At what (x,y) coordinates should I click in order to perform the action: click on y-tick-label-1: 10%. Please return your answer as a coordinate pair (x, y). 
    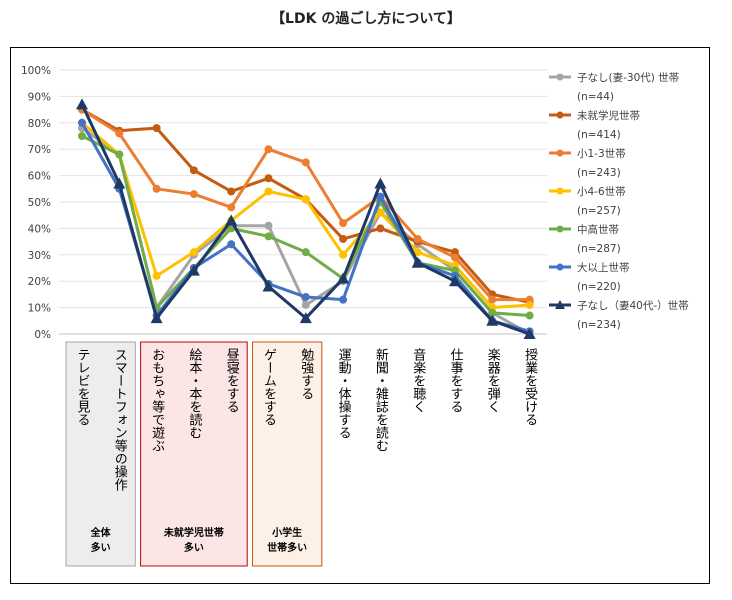
    Looking at the image, I should click on (39, 309).